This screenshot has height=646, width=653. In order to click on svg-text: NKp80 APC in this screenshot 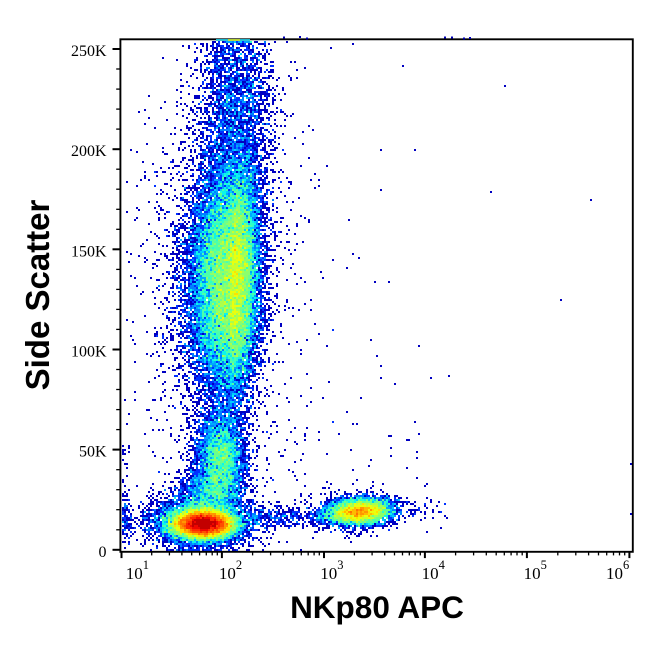, I will do `click(377, 607)`.